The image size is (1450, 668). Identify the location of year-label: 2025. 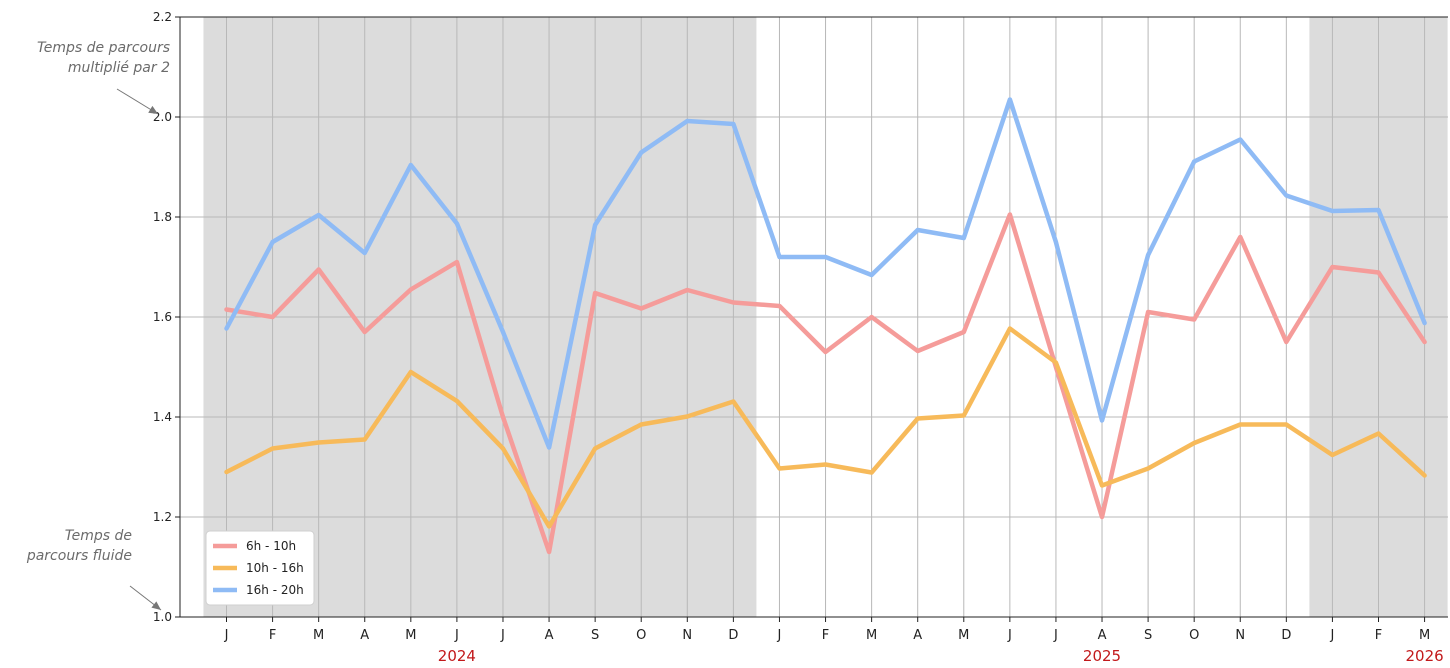
(1102, 656).